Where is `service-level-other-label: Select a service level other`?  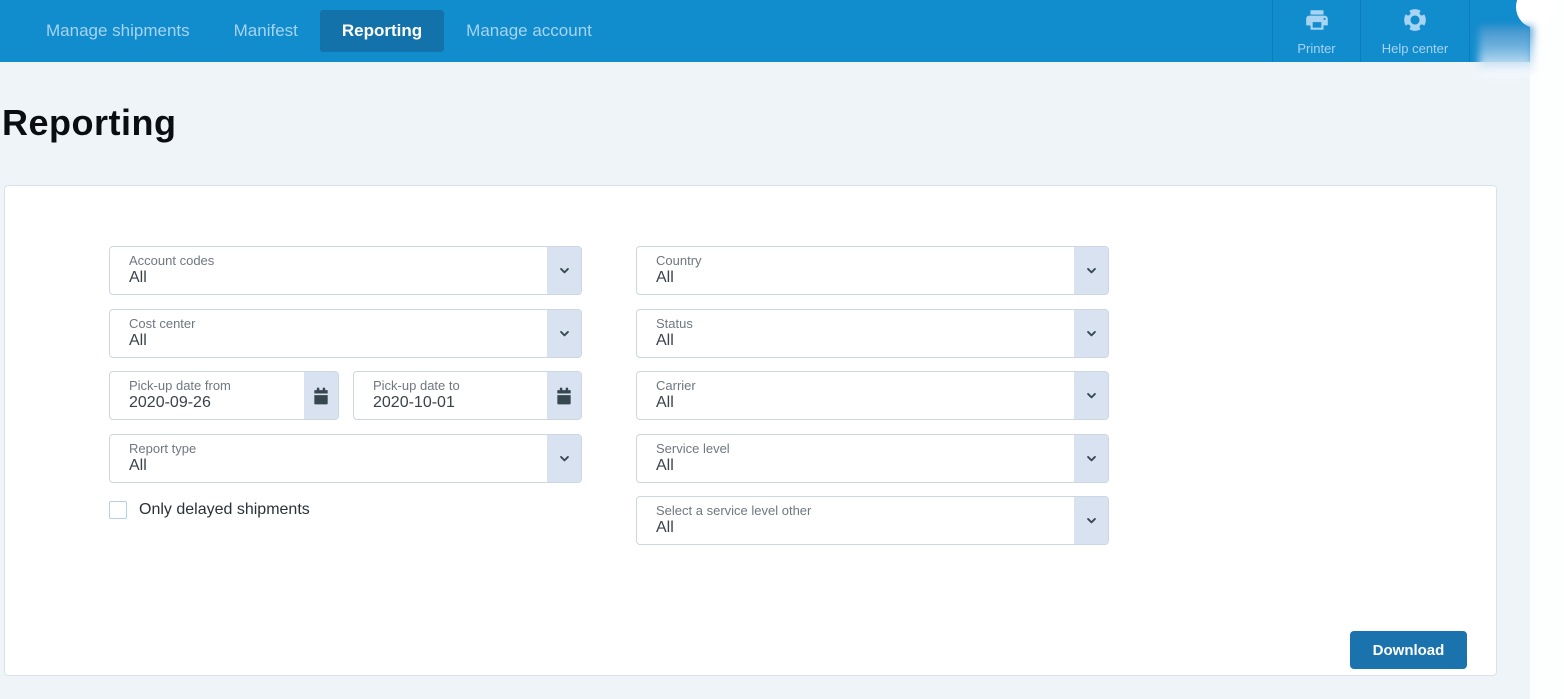
service-level-other-label: Select a service level other is located at coordinates (734, 510).